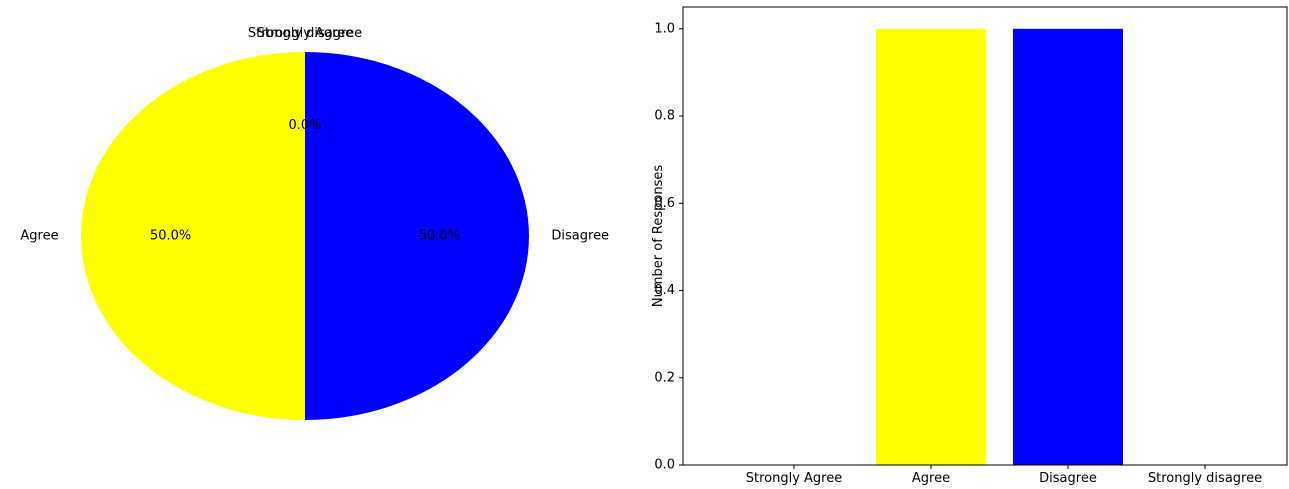  What do you see at coordinates (580, 236) in the screenshot?
I see `pie-label-disagree: Disagree` at bounding box center [580, 236].